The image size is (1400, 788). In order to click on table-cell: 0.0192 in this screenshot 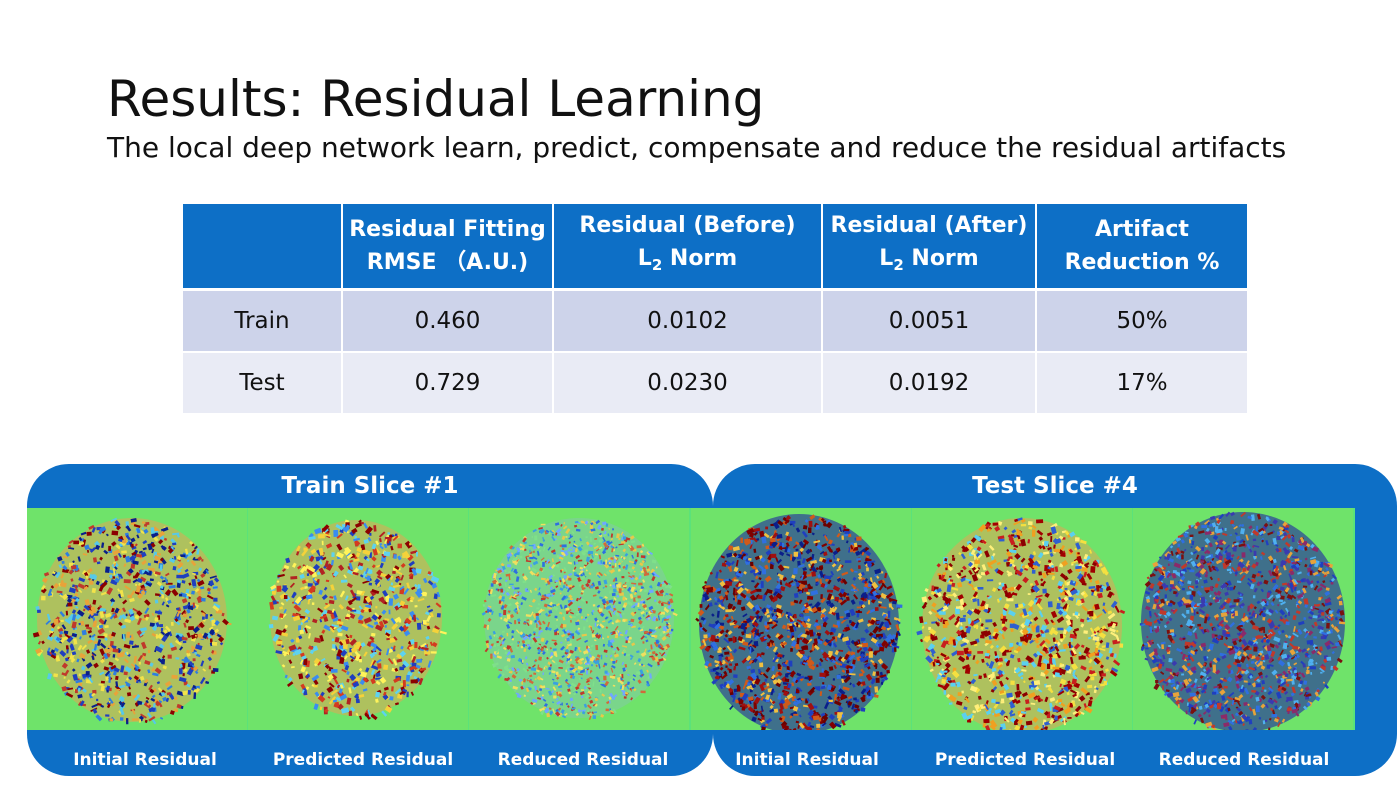, I will do `click(929, 383)`.